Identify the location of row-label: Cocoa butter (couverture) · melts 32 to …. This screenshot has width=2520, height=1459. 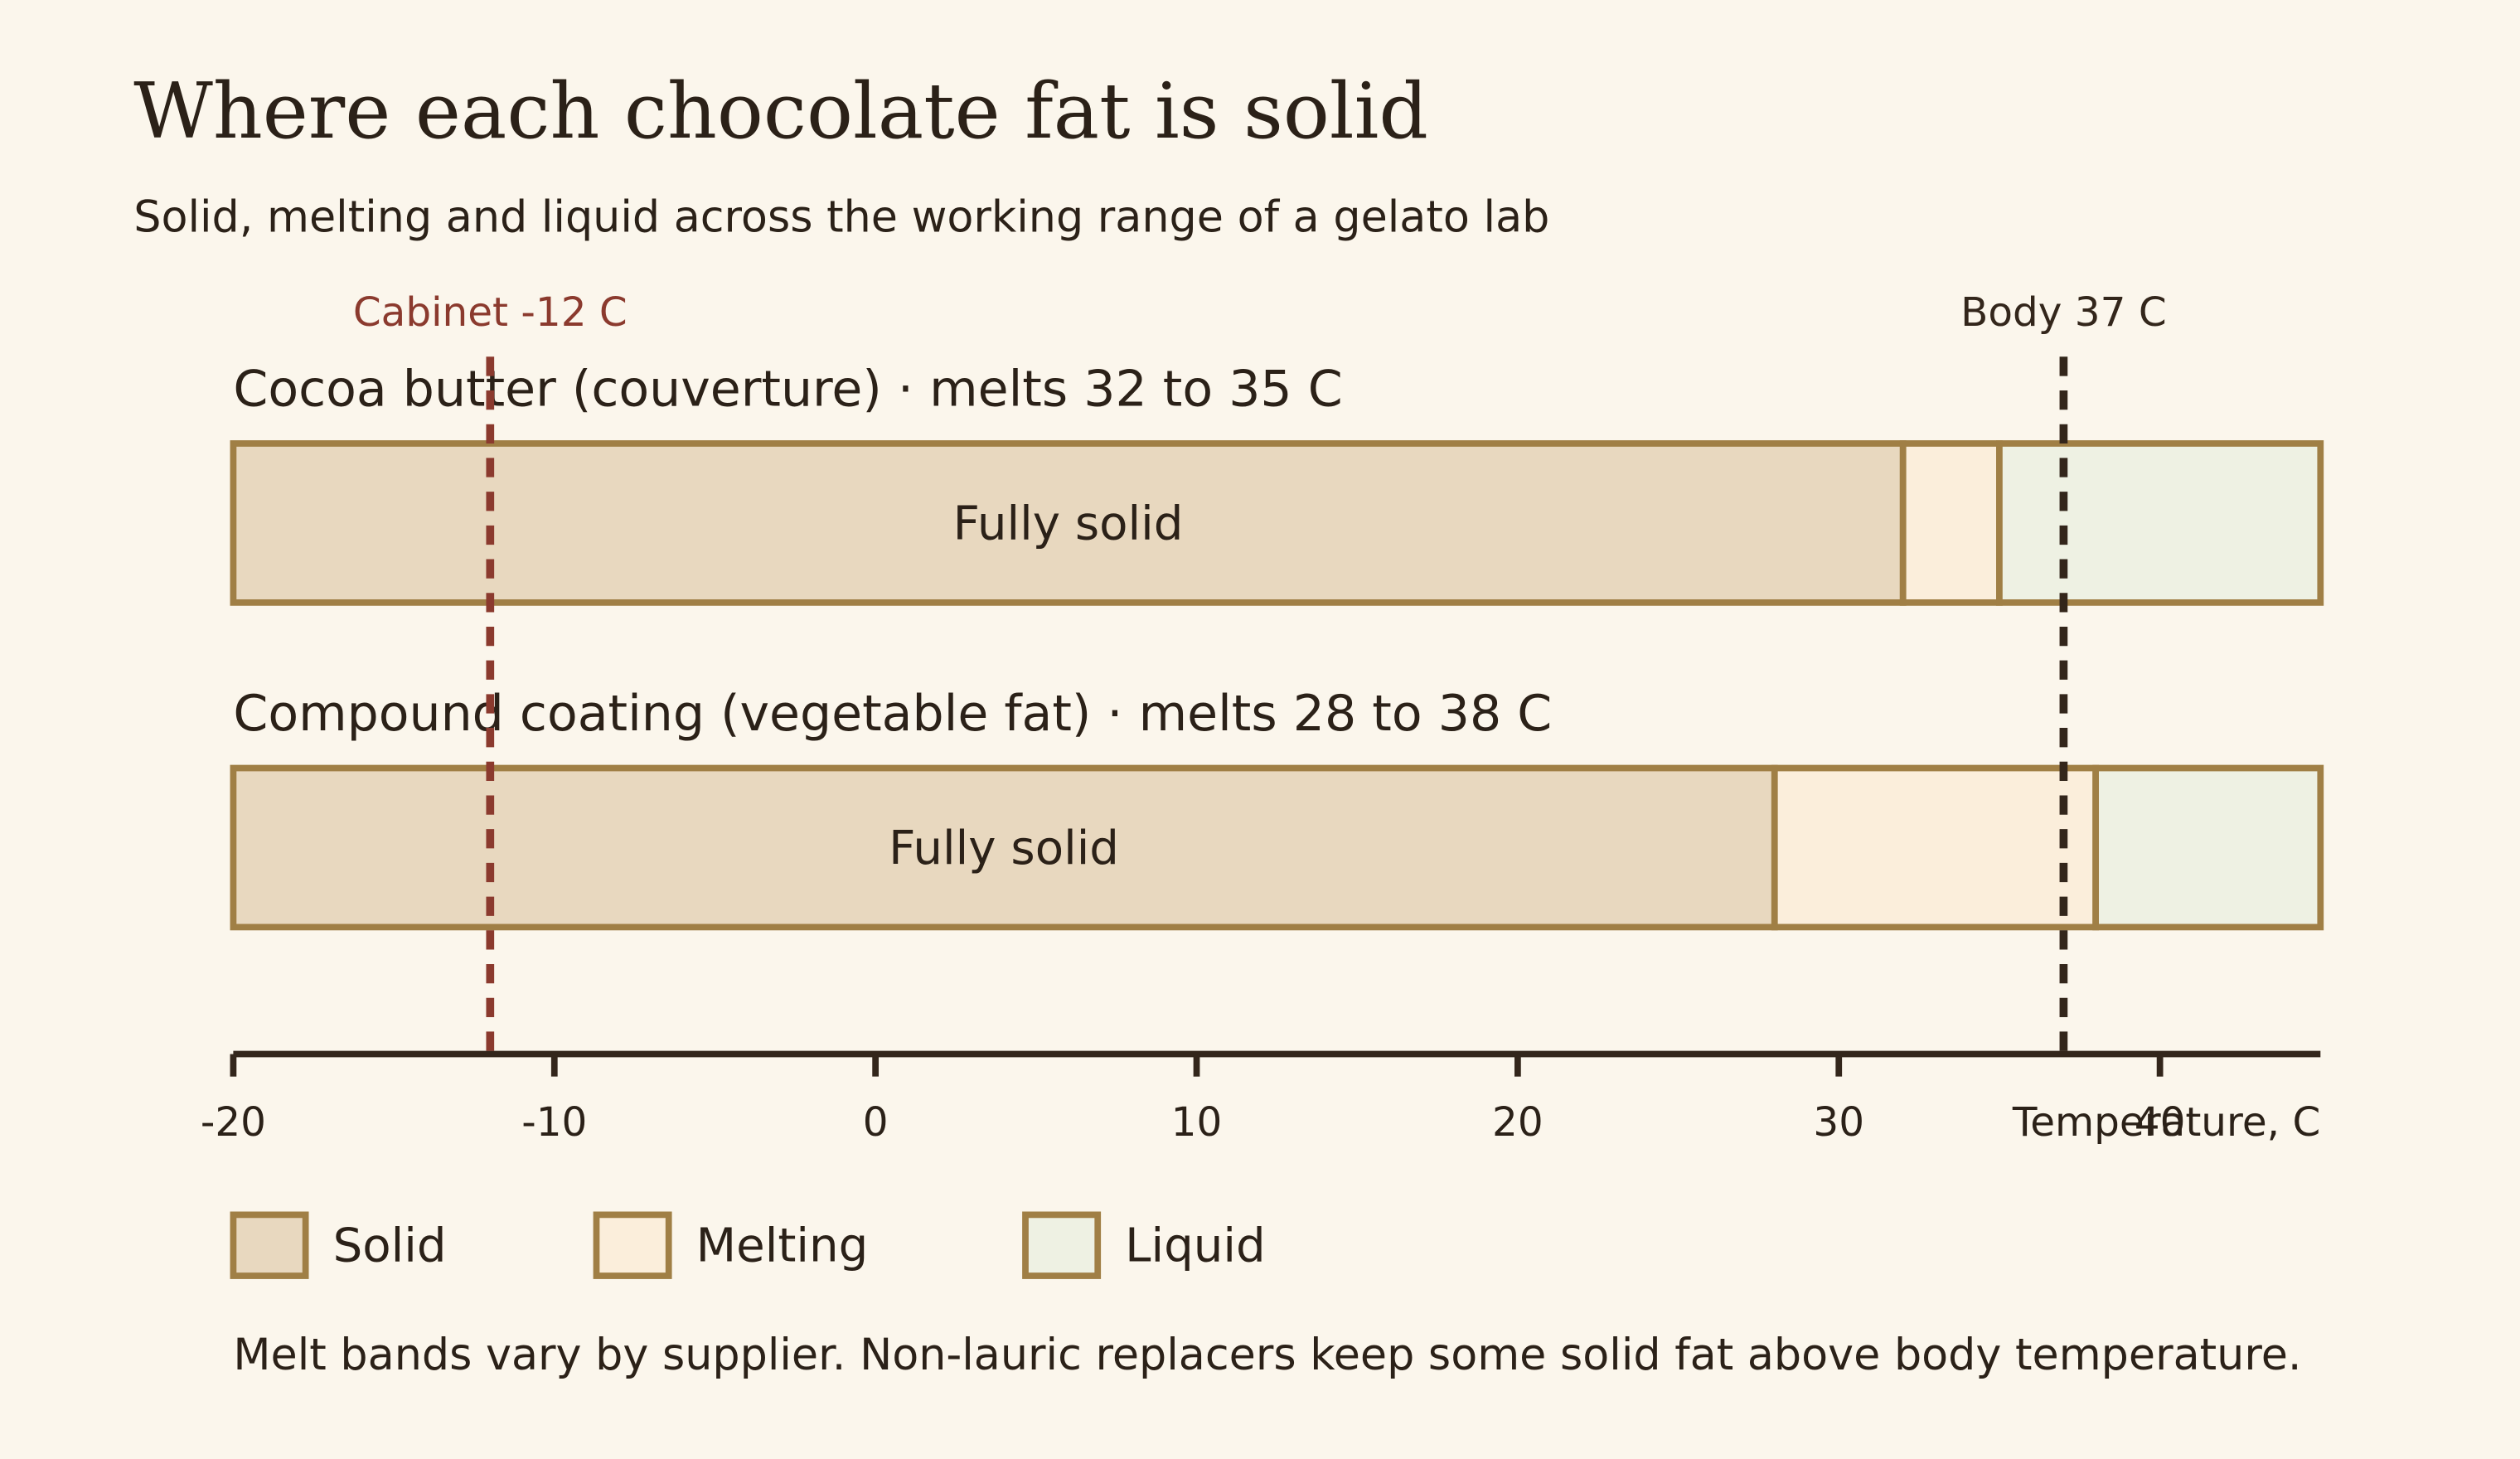
(787, 390).